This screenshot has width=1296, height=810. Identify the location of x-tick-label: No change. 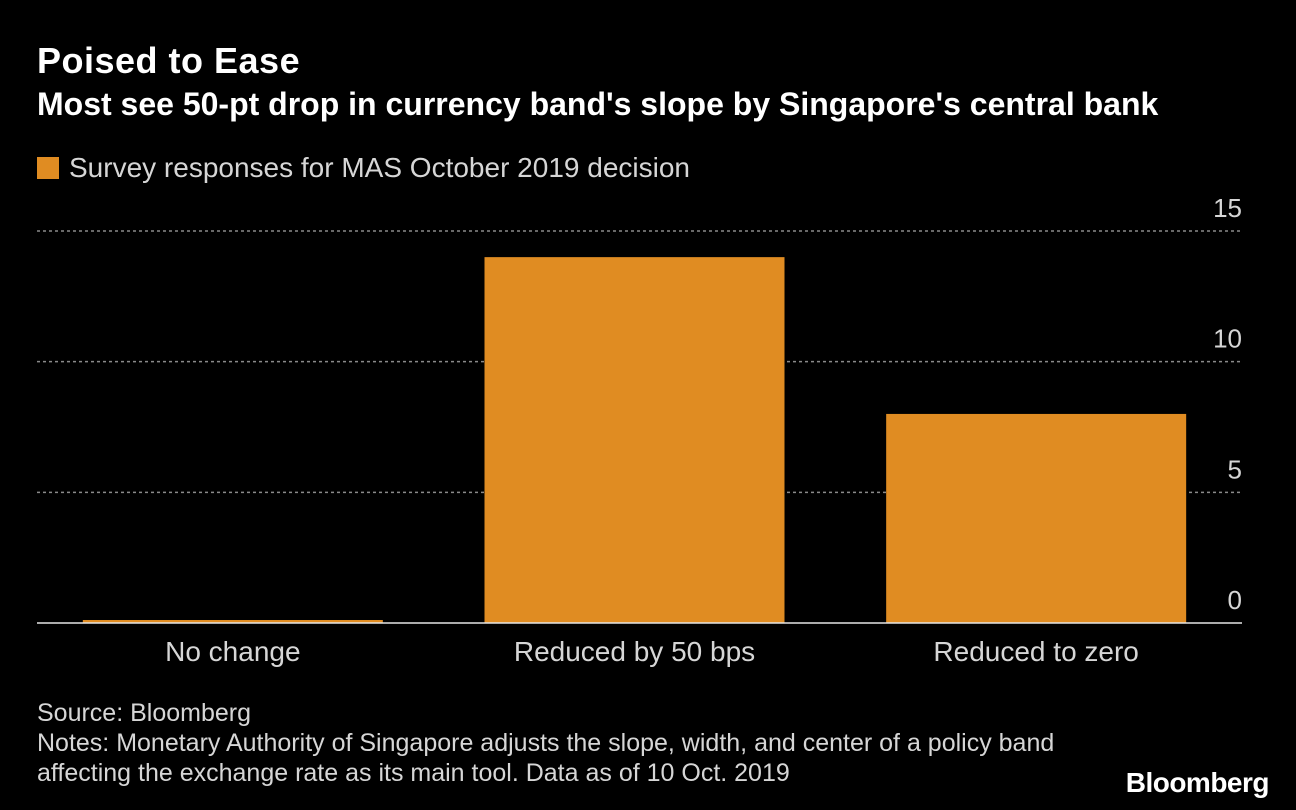
(232, 651).